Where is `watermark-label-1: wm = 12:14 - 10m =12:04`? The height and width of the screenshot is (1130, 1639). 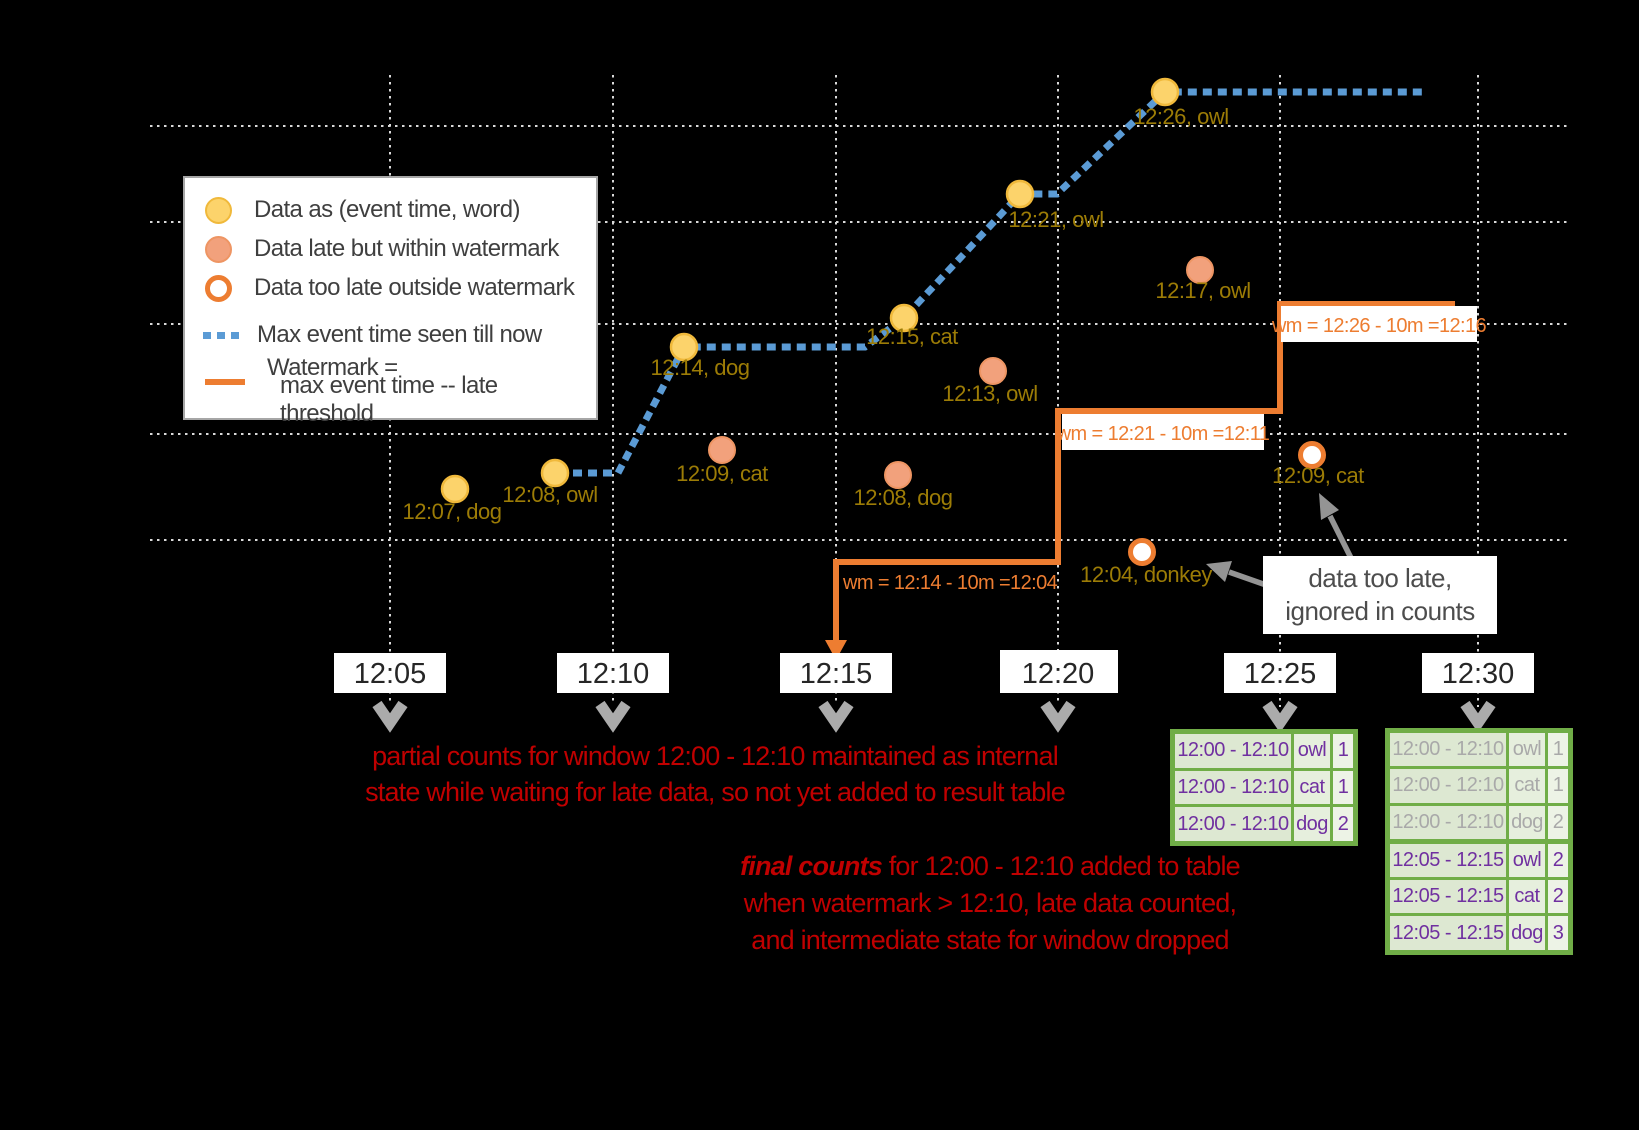
watermark-label-1: wm = 12:14 - 10m =12:04 is located at coordinates (950, 583).